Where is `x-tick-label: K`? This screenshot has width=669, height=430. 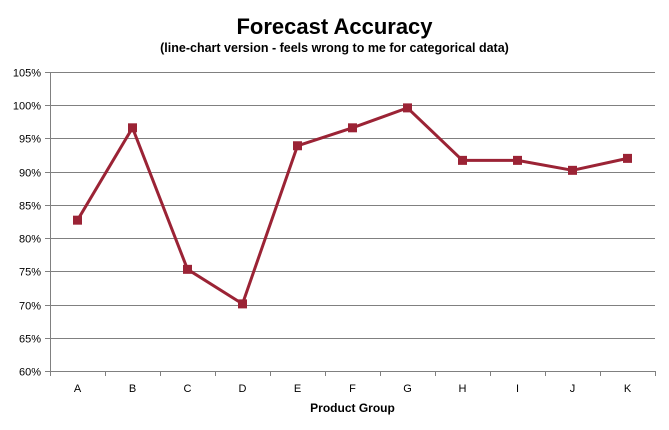
x-tick-label: K is located at coordinates (628, 389).